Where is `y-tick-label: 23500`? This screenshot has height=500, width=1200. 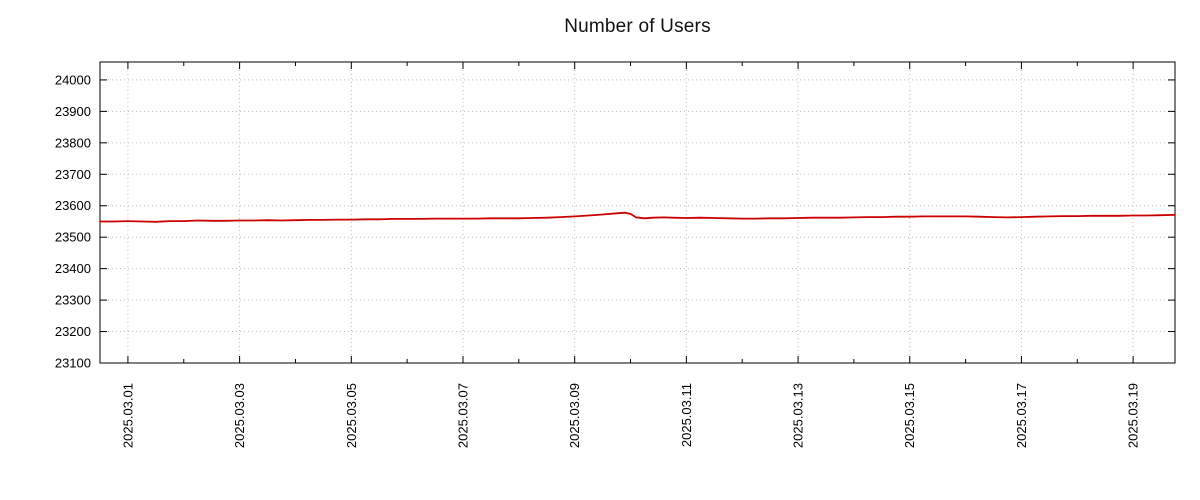 y-tick-label: 23500 is located at coordinates (73, 237).